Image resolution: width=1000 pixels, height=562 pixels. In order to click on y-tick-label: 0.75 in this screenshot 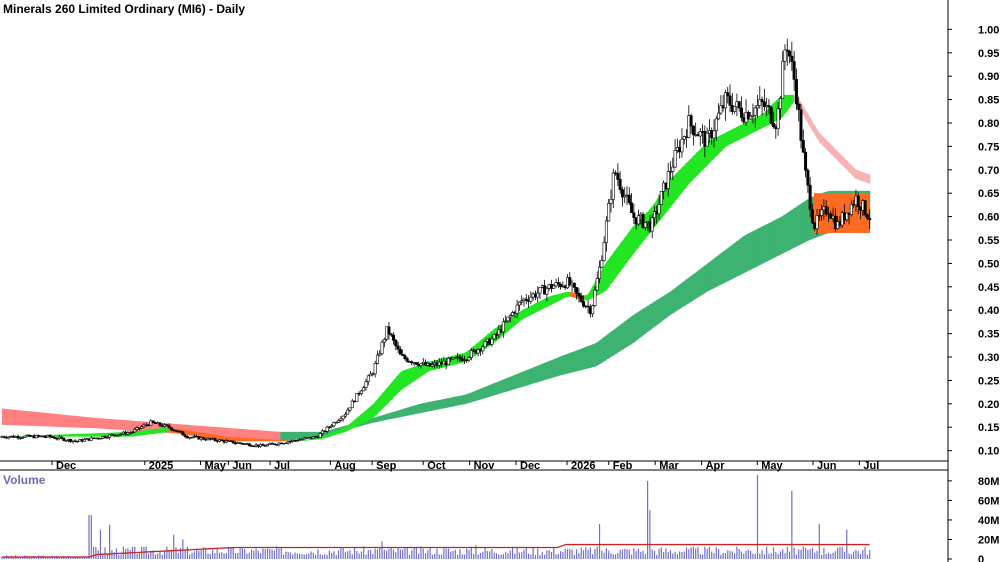, I will do `click(988, 147)`.